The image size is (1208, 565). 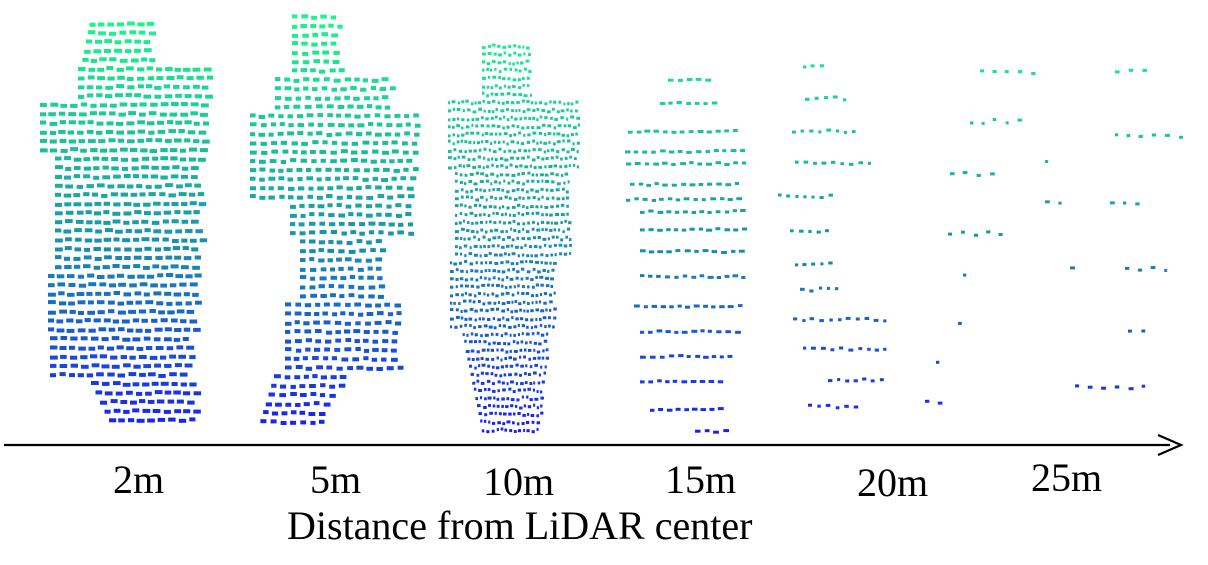 I want to click on point-cloud-2m, so click(x=127, y=222).